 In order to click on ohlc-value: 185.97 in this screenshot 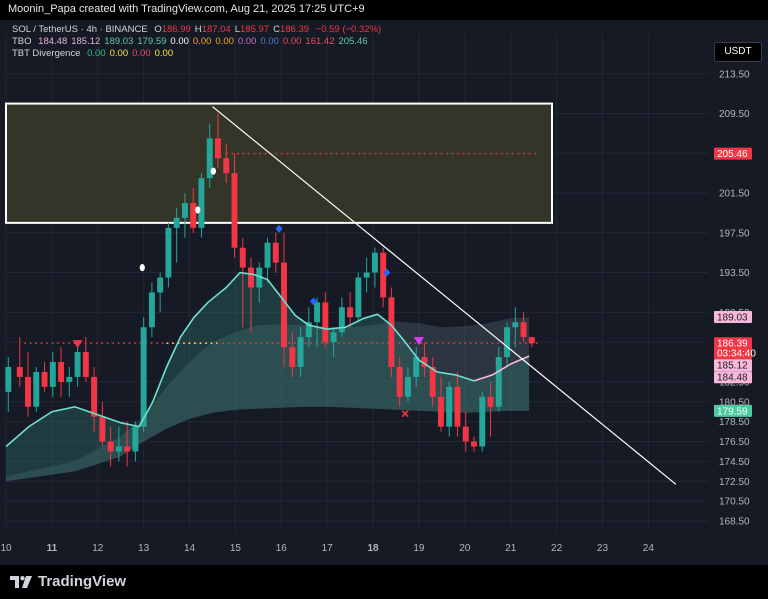, I will do `click(255, 29)`.